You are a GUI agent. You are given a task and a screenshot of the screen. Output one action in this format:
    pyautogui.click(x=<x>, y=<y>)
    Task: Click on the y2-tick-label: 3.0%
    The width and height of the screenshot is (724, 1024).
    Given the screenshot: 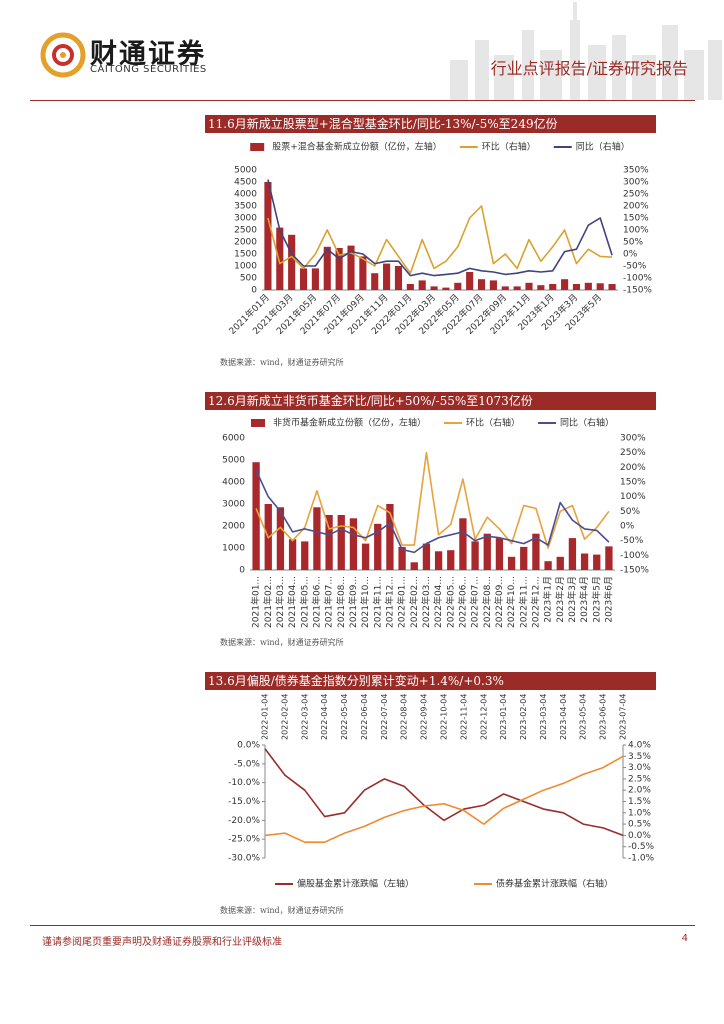 What is the action you would take?
    pyautogui.click(x=639, y=768)
    